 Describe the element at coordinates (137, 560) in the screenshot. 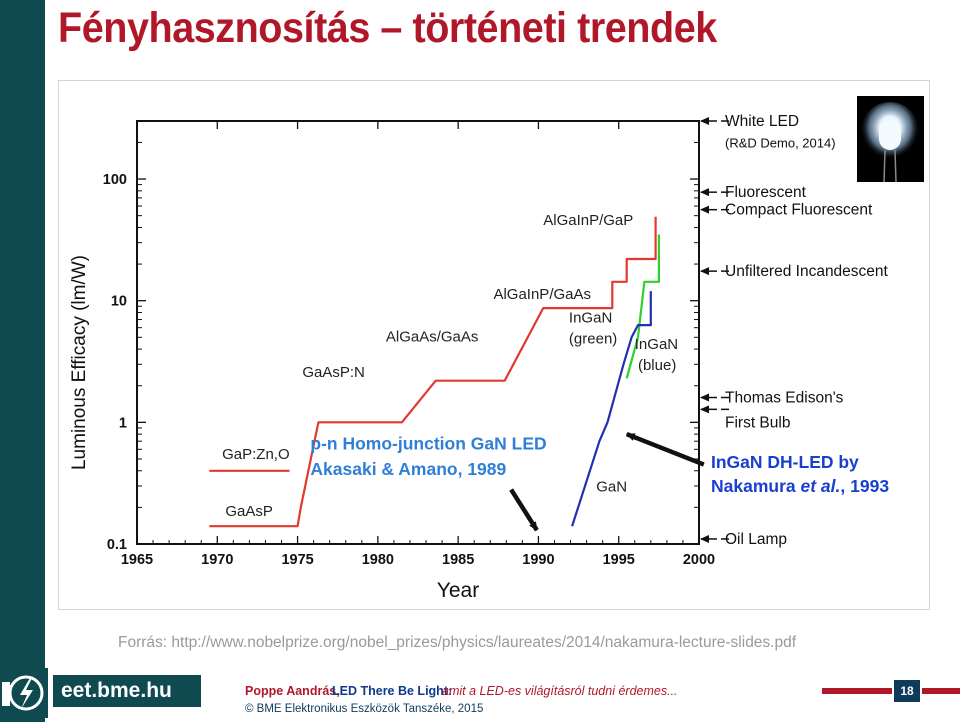

I see `x-tick-label: 1965` at that location.